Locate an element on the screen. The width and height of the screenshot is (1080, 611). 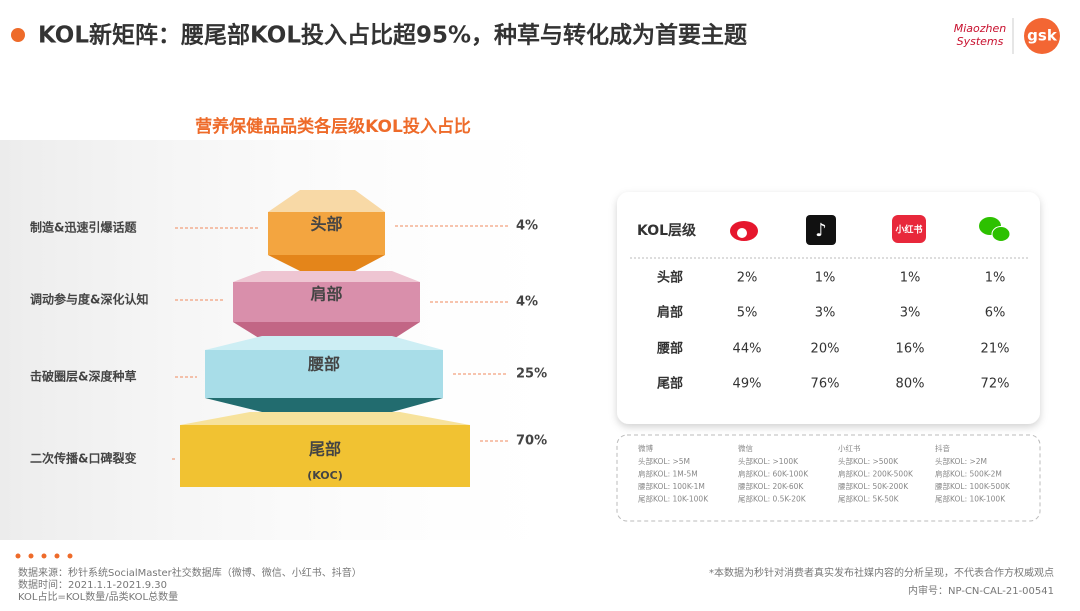
def-item: 头部KOL: >100K is located at coordinates (768, 461).